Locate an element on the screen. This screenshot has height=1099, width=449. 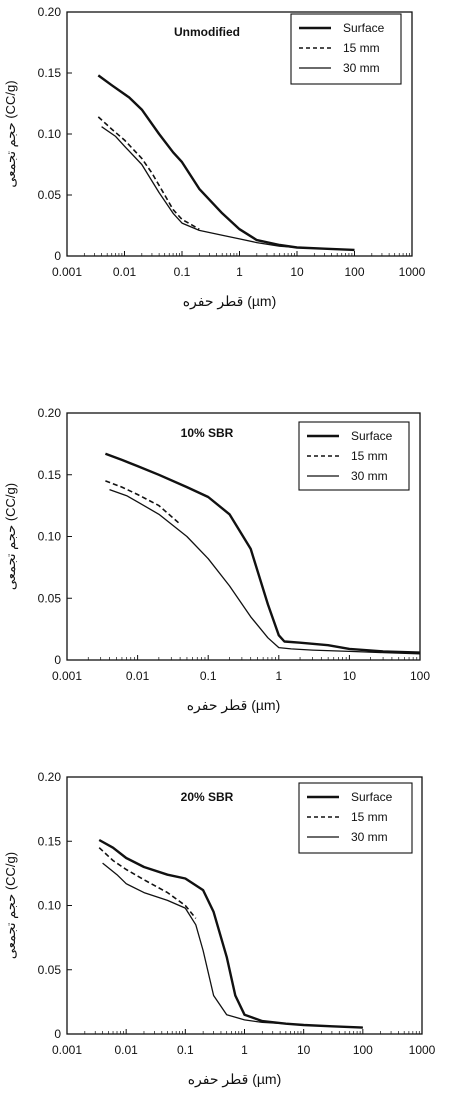
chart-title: 10% SBR is located at coordinates (207, 433).